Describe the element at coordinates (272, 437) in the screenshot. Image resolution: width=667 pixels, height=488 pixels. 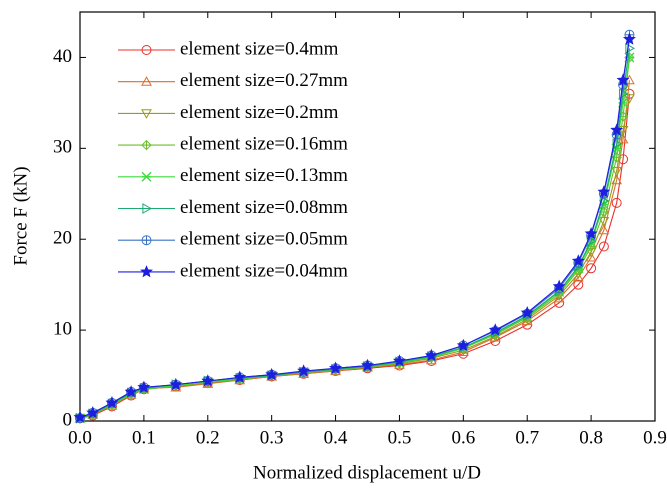
I see `x-tick-label: 0.3` at that location.